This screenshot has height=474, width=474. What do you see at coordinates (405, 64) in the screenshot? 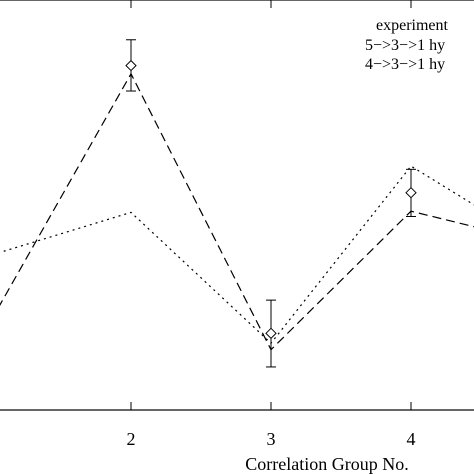
I see `legend-entry-2: 4−>3−>1 hy` at bounding box center [405, 64].